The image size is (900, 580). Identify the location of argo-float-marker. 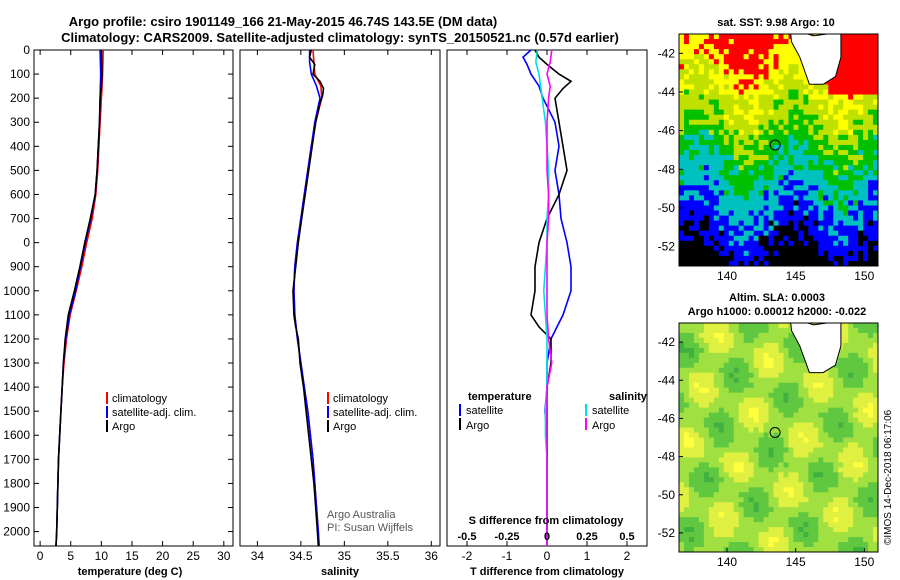
(775, 145).